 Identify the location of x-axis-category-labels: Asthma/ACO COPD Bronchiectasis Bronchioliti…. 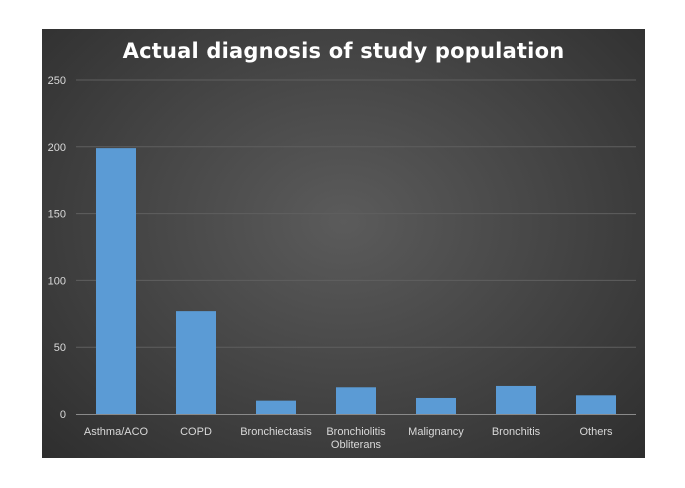
(348, 438).